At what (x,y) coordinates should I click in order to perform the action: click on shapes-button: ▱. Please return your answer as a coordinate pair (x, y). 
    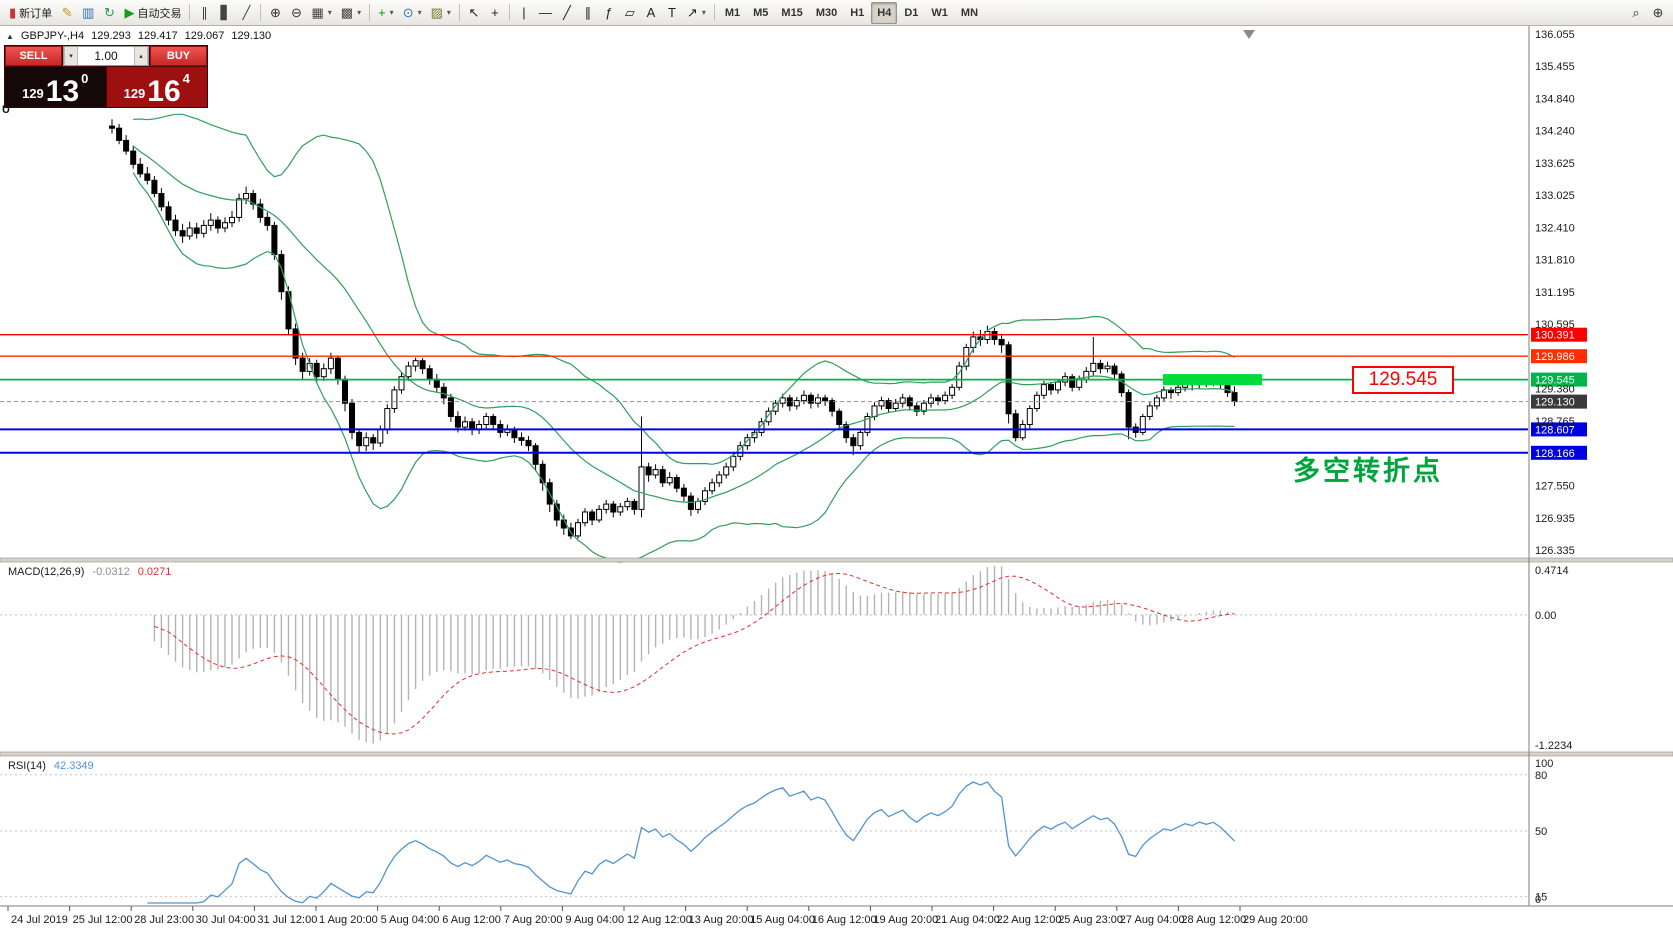
    Looking at the image, I should click on (630, 13).